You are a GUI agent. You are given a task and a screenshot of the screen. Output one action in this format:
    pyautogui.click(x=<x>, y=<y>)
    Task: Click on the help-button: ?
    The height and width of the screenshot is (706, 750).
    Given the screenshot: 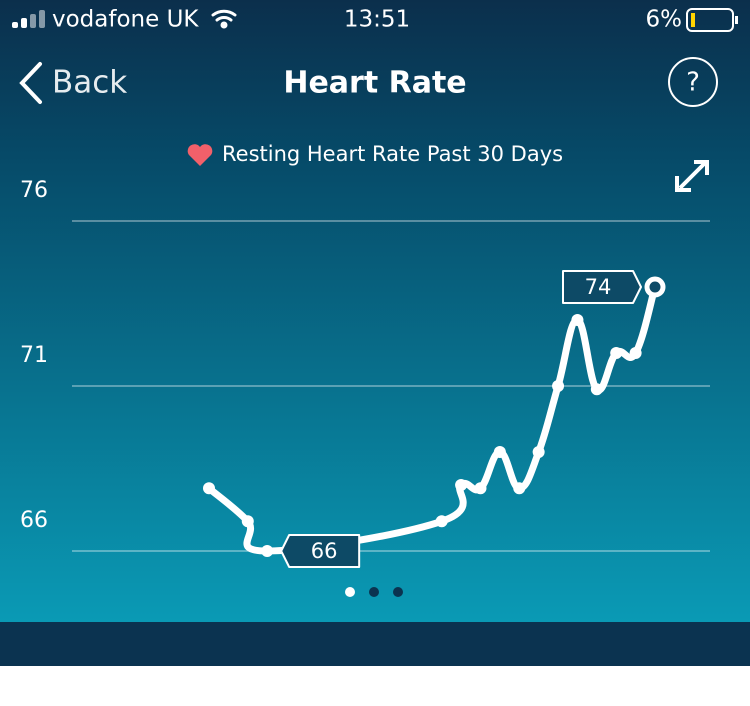 What is the action you would take?
    pyautogui.click(x=693, y=83)
    